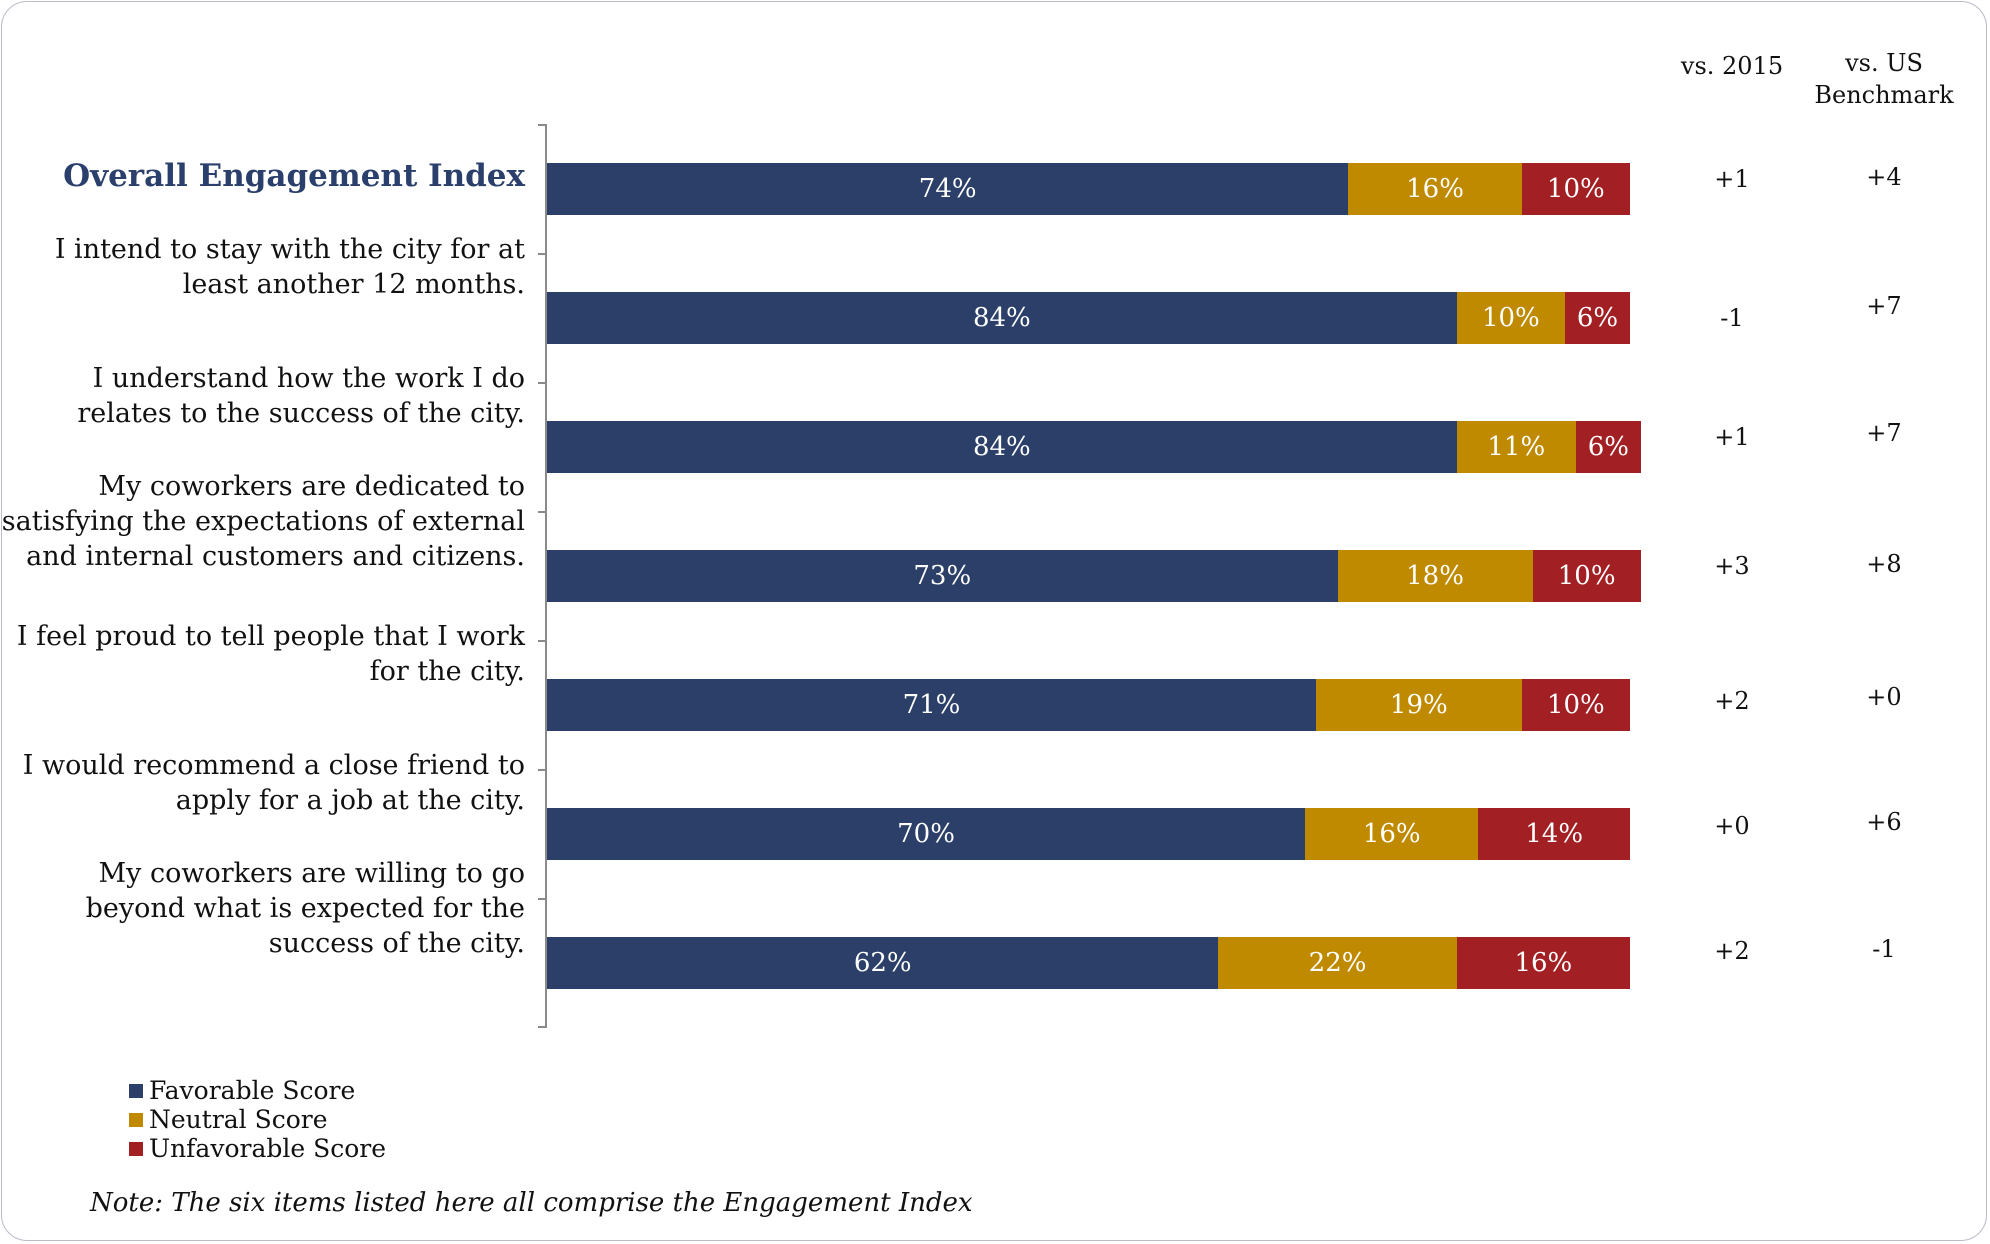 This screenshot has width=1990, height=1244. Describe the element at coordinates (447, 671) in the screenshot. I see `category-label-line: for the city.` at that location.